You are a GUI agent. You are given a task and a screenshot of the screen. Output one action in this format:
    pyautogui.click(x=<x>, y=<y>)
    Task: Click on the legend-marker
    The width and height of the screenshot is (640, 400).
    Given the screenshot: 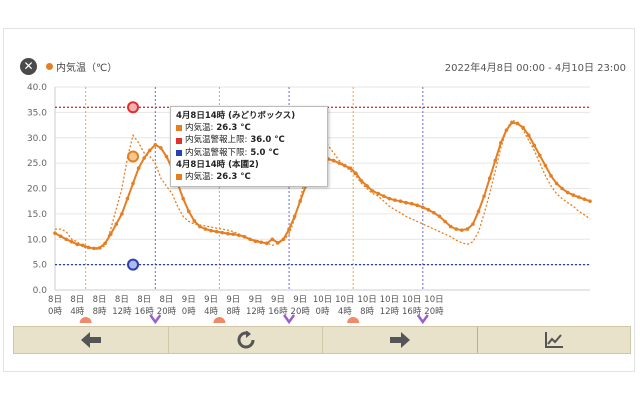 What is the action you would take?
    pyautogui.click(x=49, y=66)
    